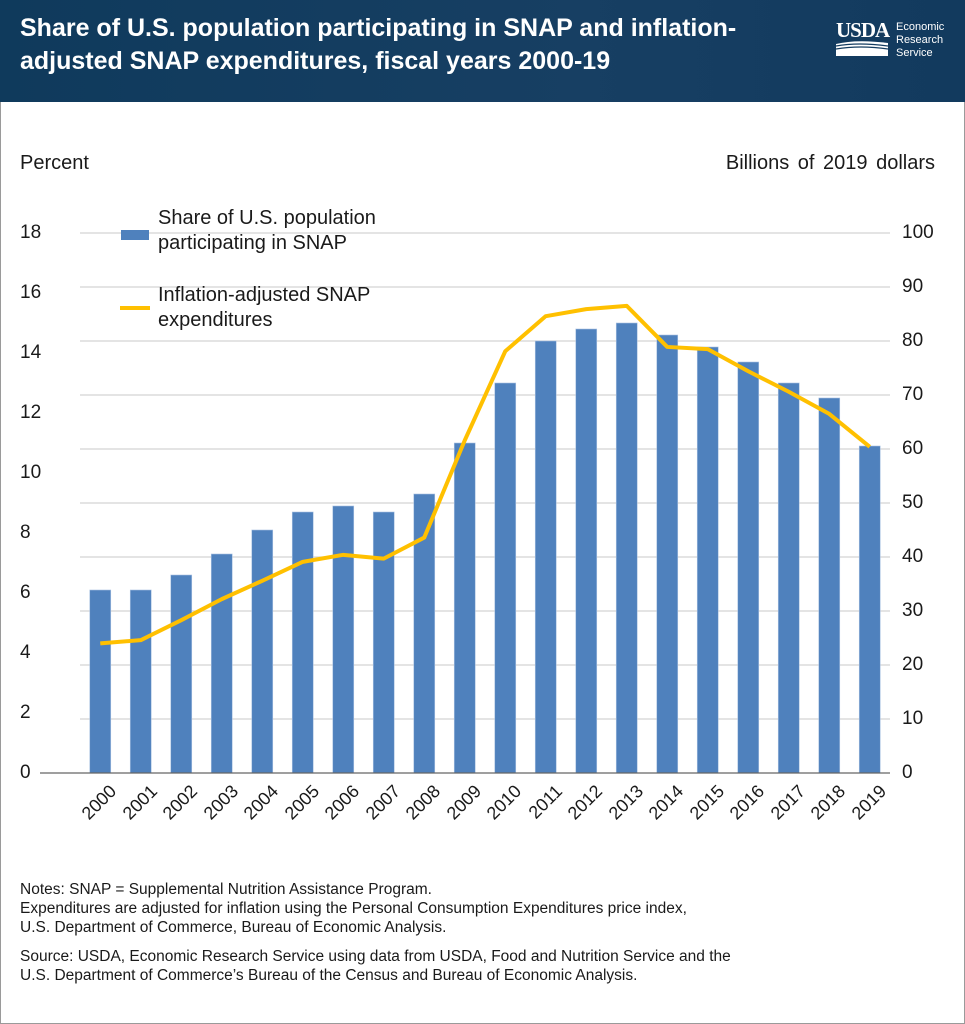  What do you see at coordinates (25, 772) in the screenshot?
I see `left-y-tick-label: 0` at bounding box center [25, 772].